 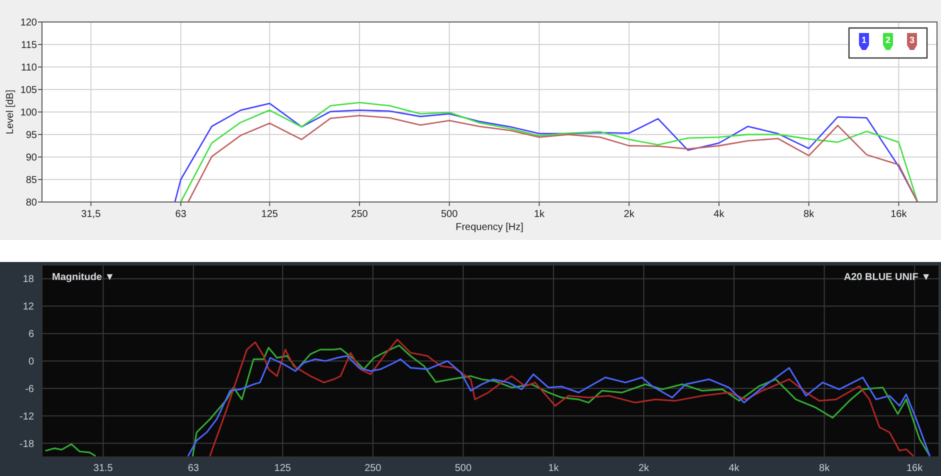 What do you see at coordinates (32, 158) in the screenshot?
I see `y-tick-label: 90` at bounding box center [32, 158].